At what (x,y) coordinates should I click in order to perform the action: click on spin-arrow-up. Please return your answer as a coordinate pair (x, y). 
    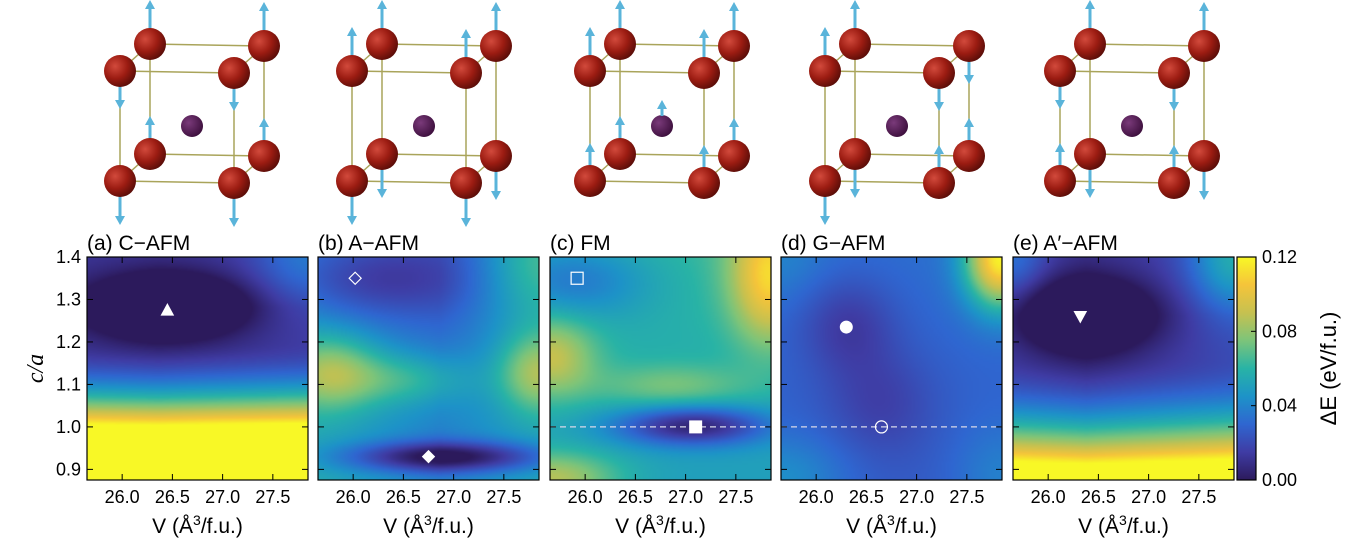
    Looking at the image, I should click on (662, 108).